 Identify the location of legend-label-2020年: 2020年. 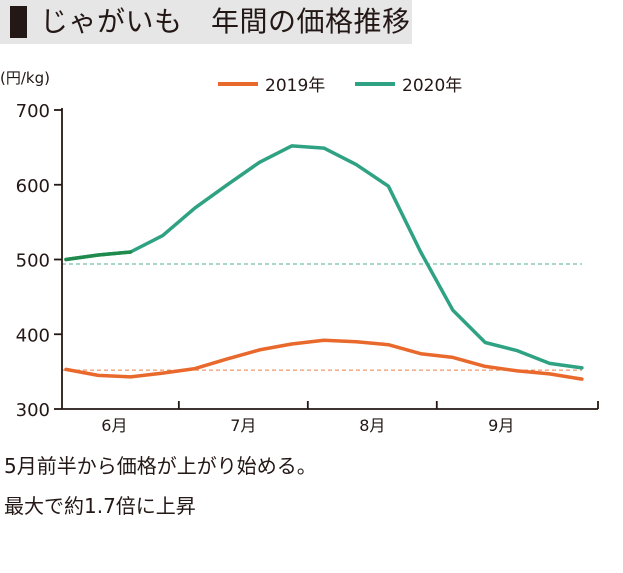
(432, 86).